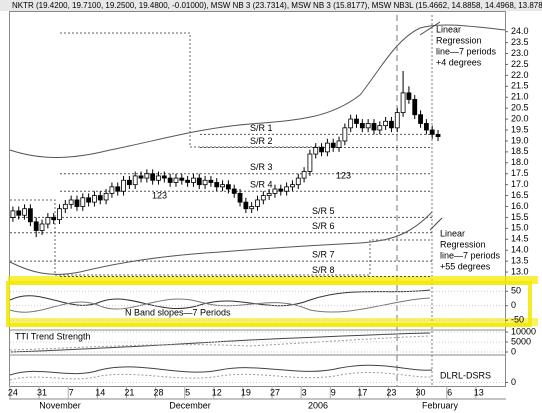 This screenshot has height=413, width=542. I want to click on x-tick-label: 17, so click(362, 392).